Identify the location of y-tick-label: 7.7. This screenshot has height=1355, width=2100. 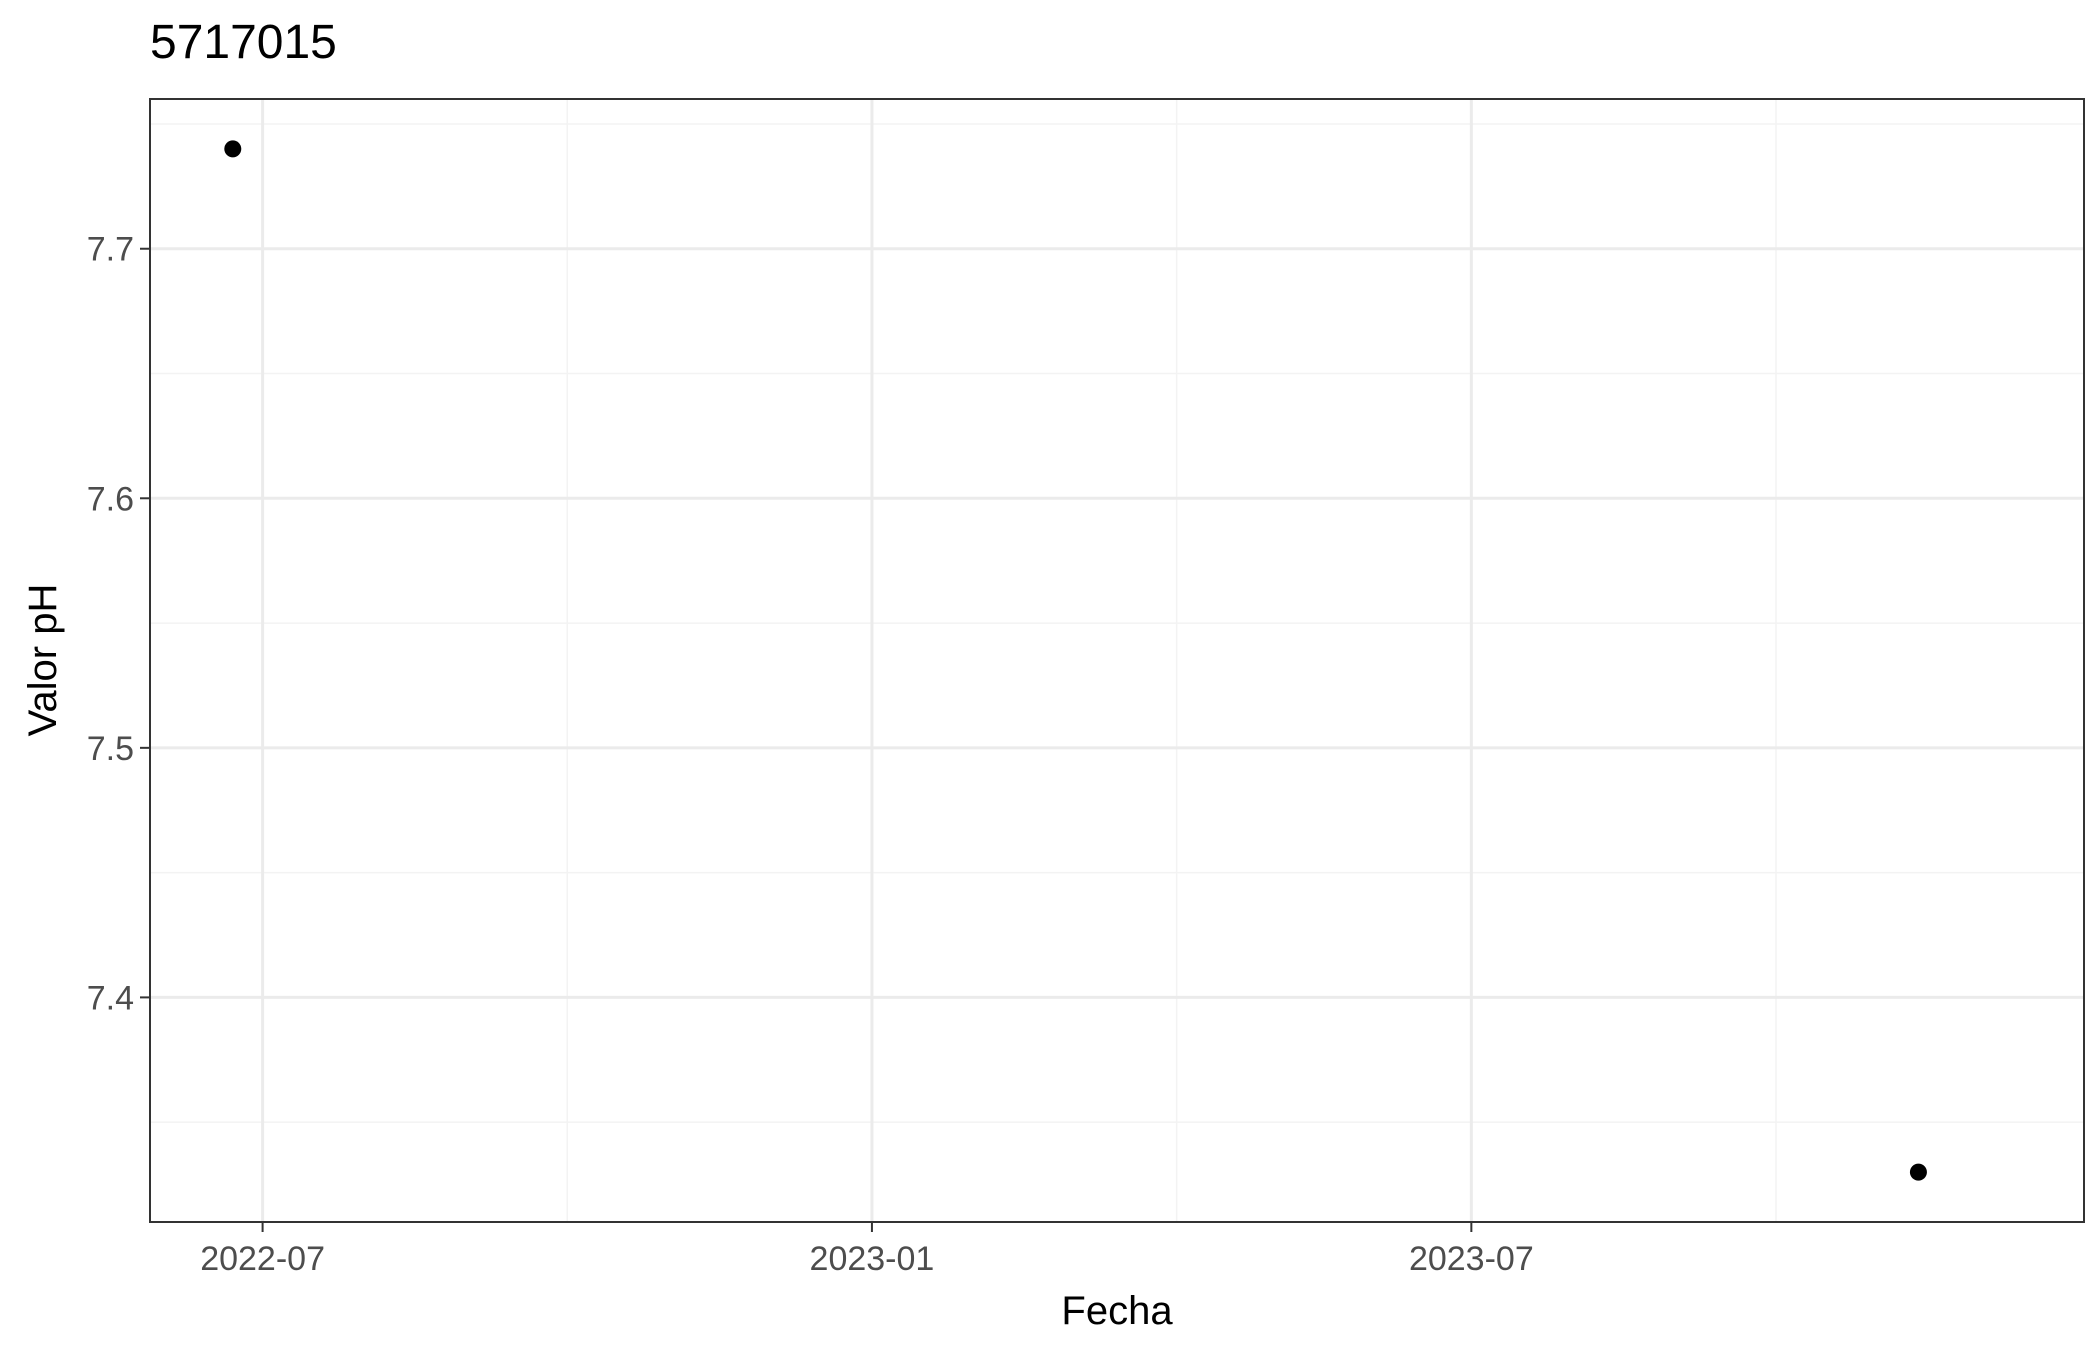
(110, 250).